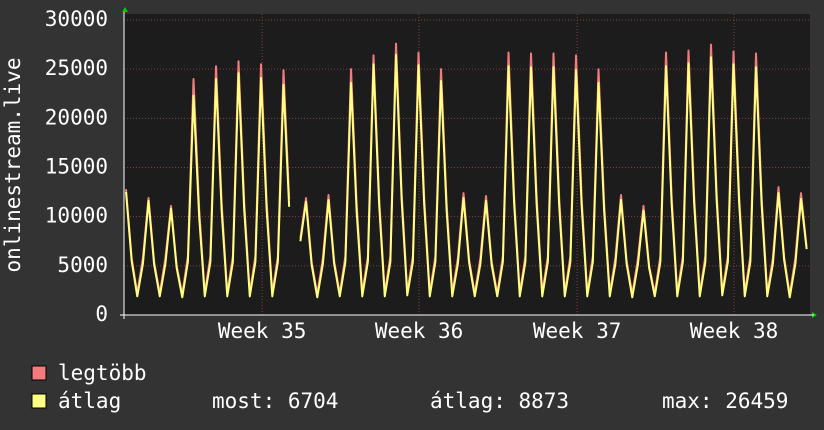 The width and height of the screenshot is (824, 430). I want to click on x-tick-label: Week 38, so click(734, 331).